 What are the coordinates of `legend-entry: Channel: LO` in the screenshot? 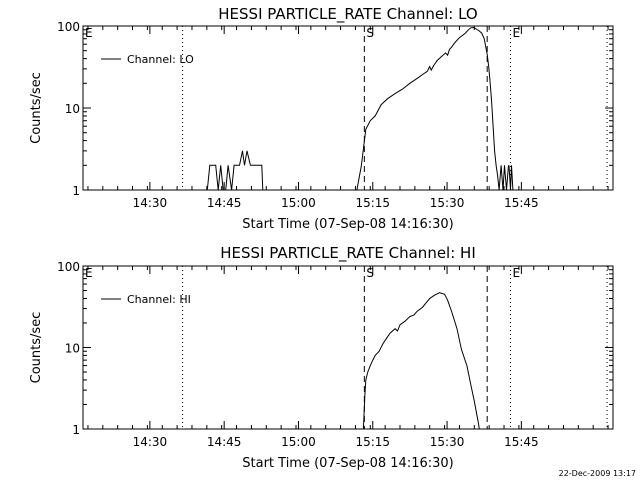 It's located at (160, 59).